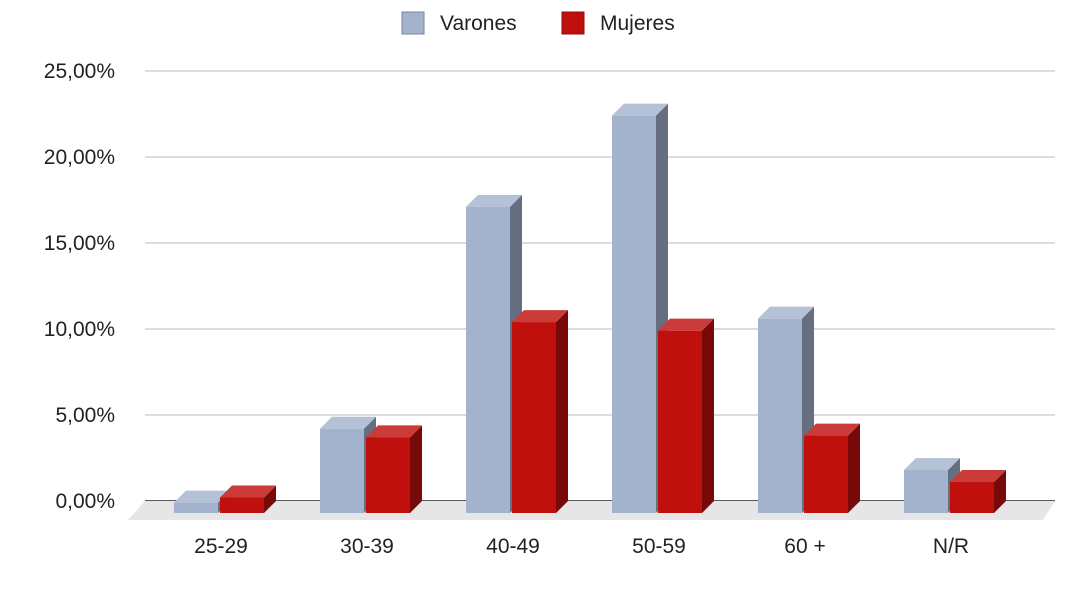 The height and width of the screenshot is (594, 1087). What do you see at coordinates (85, 501) in the screenshot?
I see `y-tick-label: 0,00%` at bounding box center [85, 501].